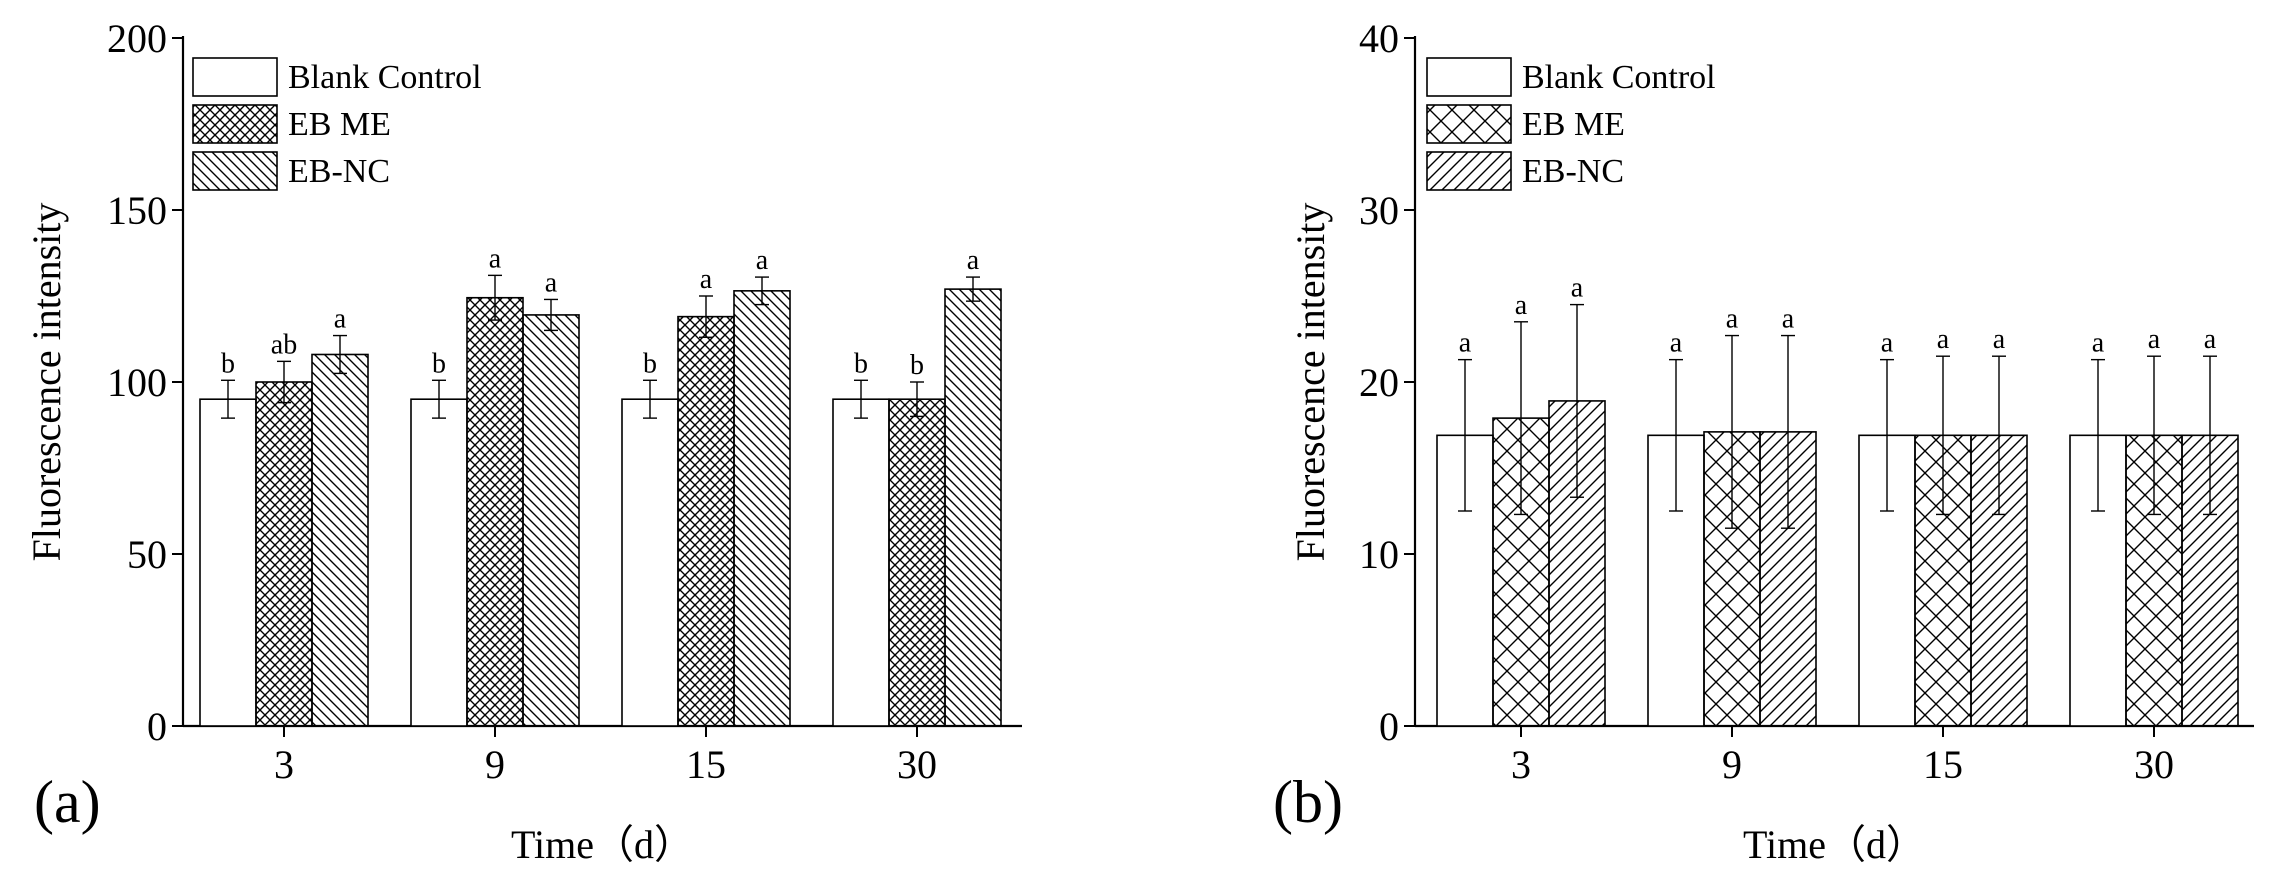  What do you see at coordinates (1308, 802) in the screenshot?
I see `panel-label: (b)` at bounding box center [1308, 802].